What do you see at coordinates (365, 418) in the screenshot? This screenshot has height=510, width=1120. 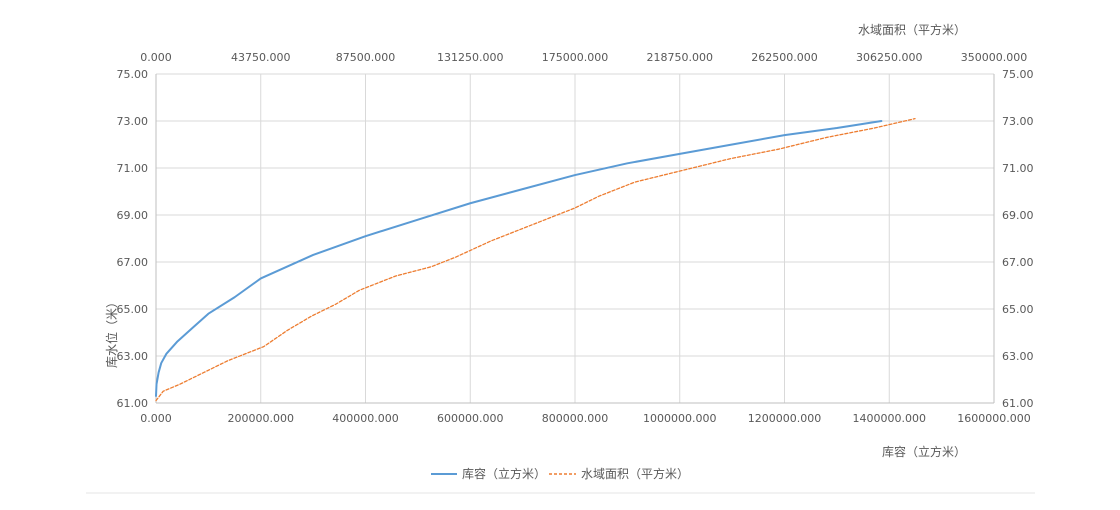 I see `x-bottom-tick-label: 400000.000` at bounding box center [365, 418].